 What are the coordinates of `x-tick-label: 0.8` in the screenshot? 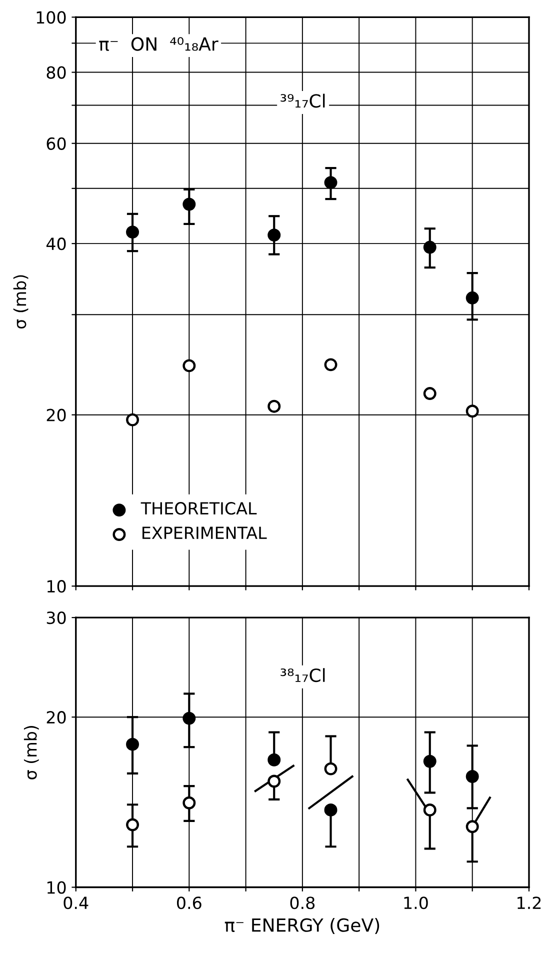 It's located at (302, 903).